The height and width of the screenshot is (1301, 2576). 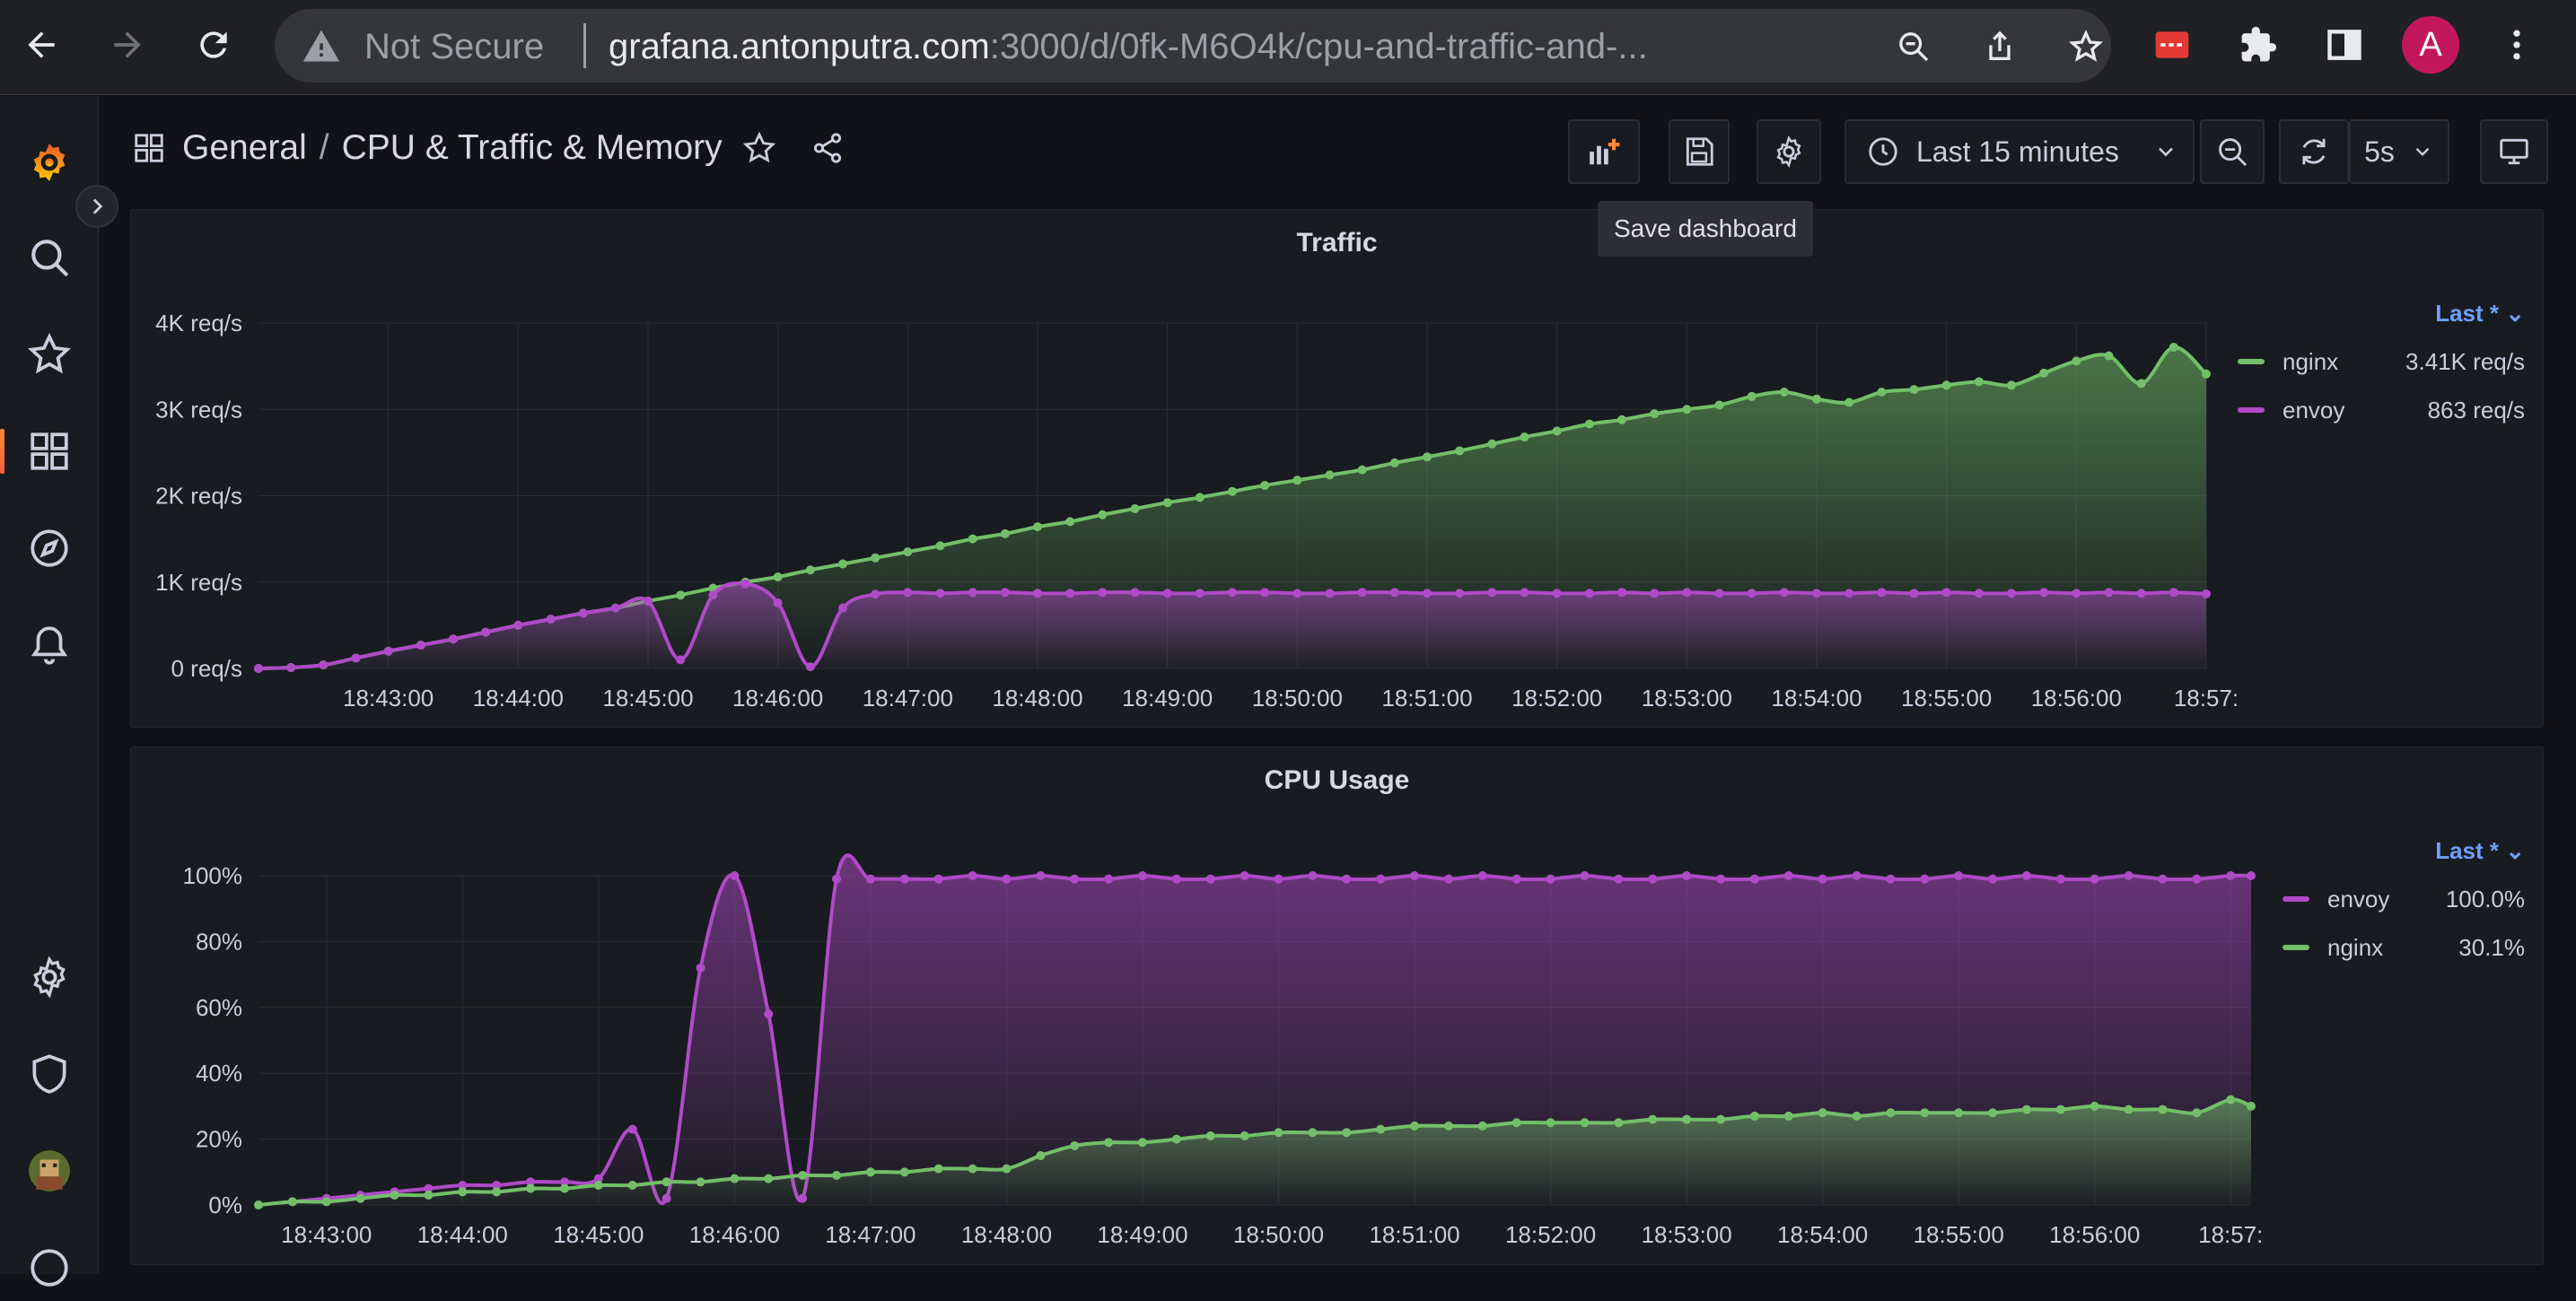 What do you see at coordinates (532, 147) in the screenshot?
I see `dashboard-title: CPU & Traffic & Memory` at bounding box center [532, 147].